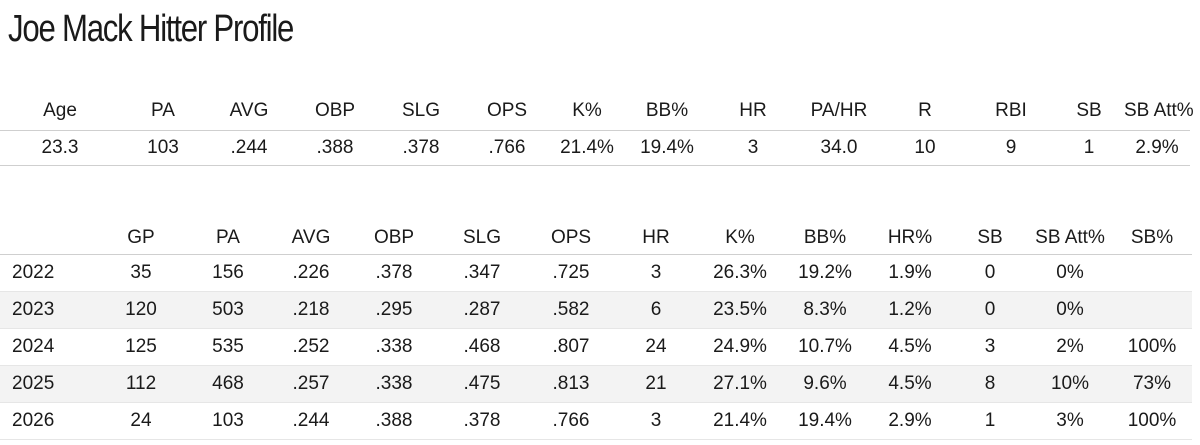  What do you see at coordinates (571, 273) in the screenshot?
I see `ops-cell: .725` at bounding box center [571, 273].